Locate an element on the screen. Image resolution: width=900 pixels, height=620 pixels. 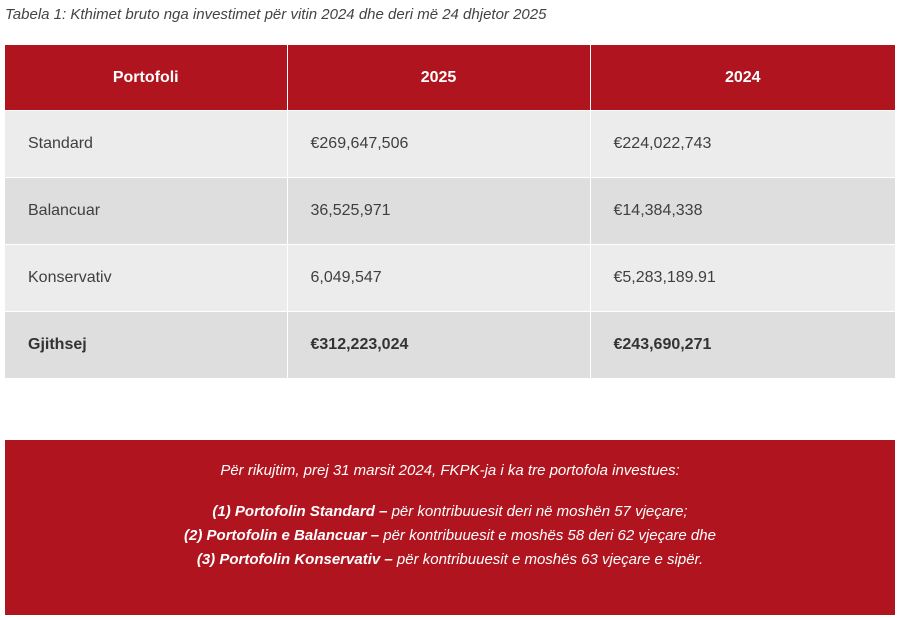
cell-portfolio: Gjithsej is located at coordinates (146, 345).